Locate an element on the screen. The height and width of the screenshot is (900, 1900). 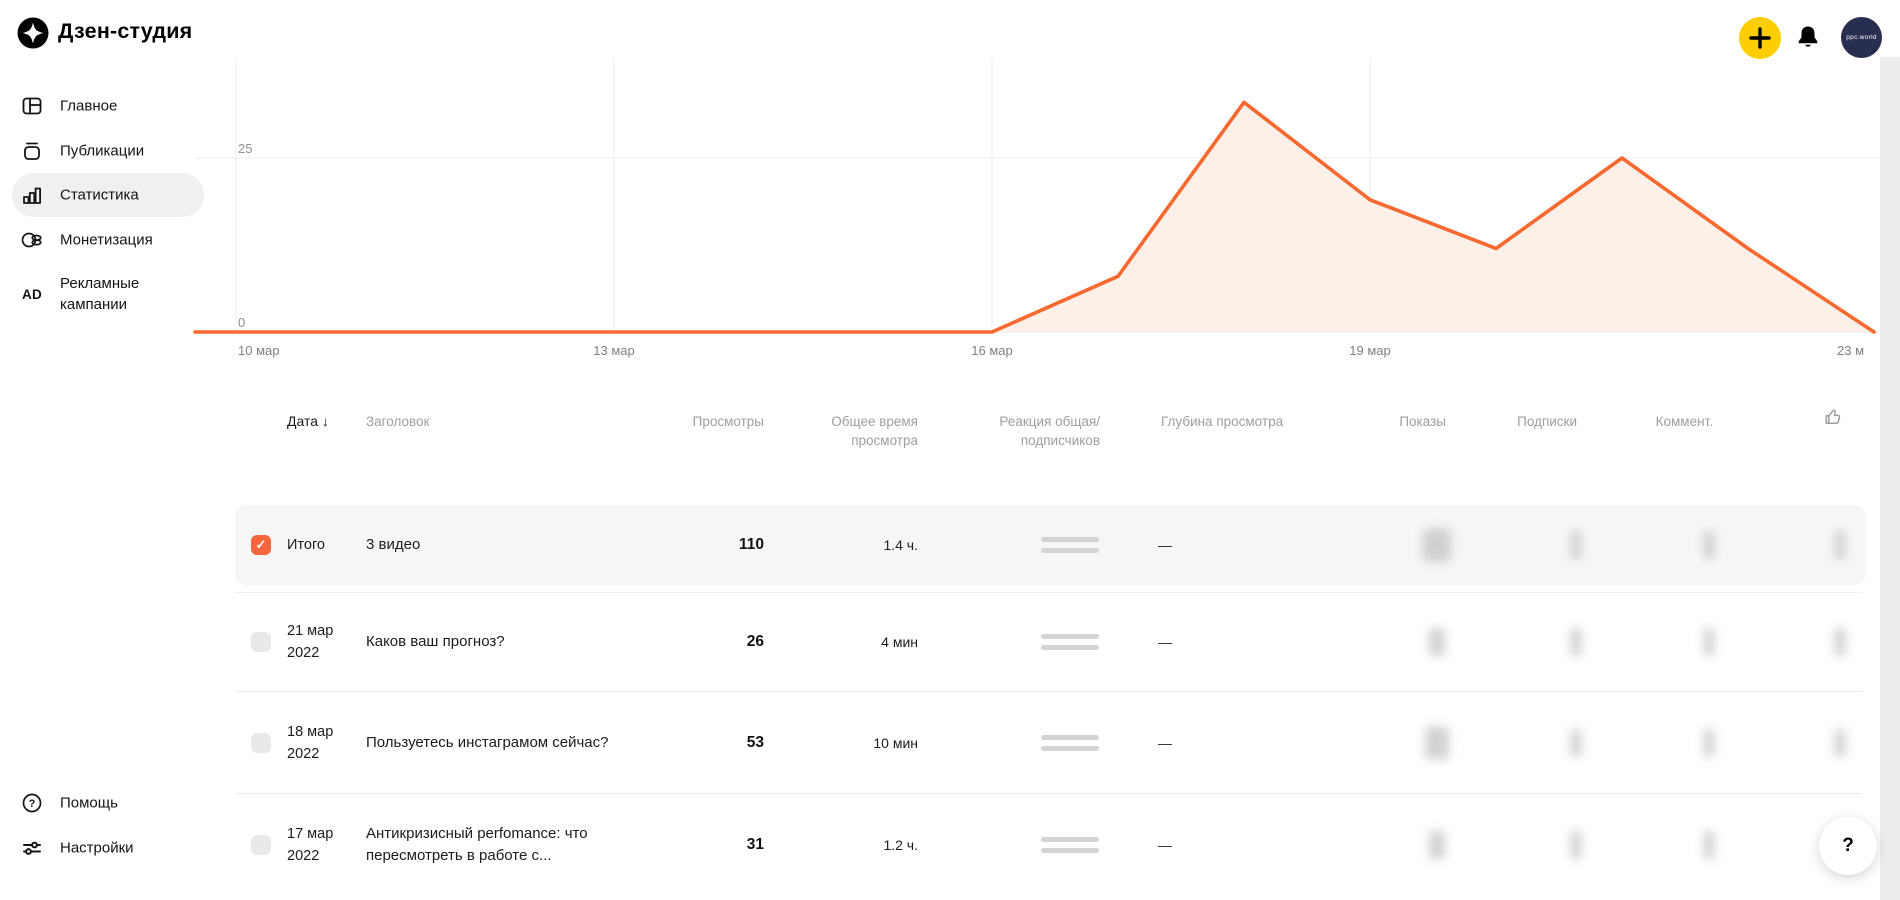
sidebar-item-monetization: Монетизация is located at coordinates (100, 240).